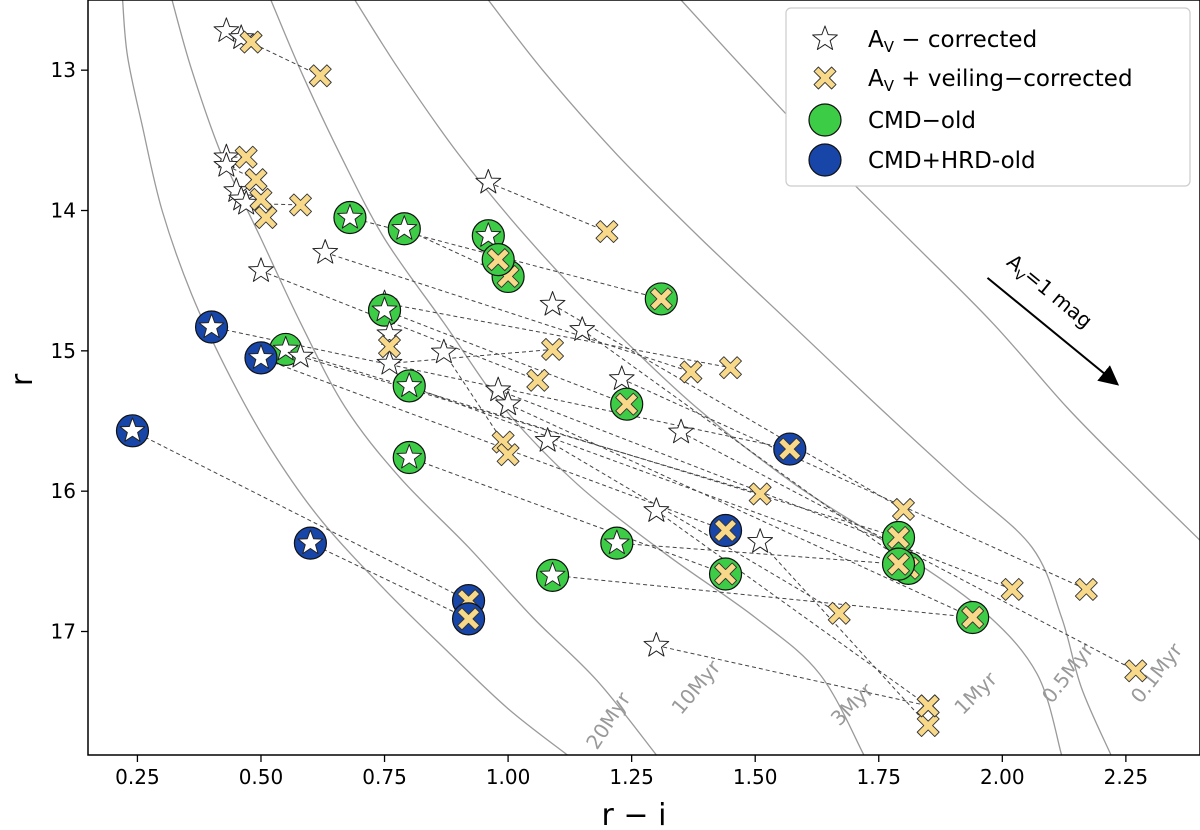 The width and height of the screenshot is (1200, 830). Describe the element at coordinates (1000, 80) in the screenshot. I see `legend-label: AV + veiling−corrected` at that location.